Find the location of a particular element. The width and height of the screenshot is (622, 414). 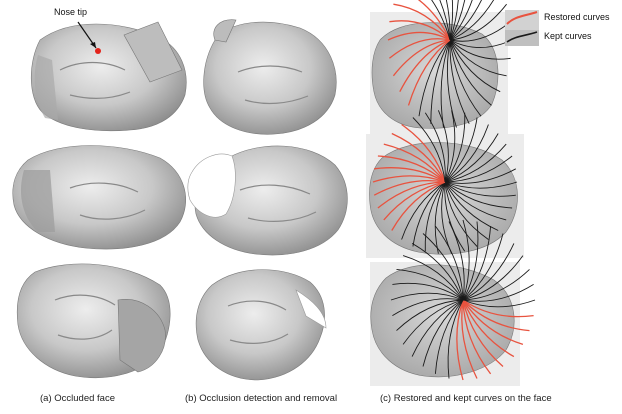

caption-c: (c) Restored and kept curves on the face is located at coordinates (466, 398).